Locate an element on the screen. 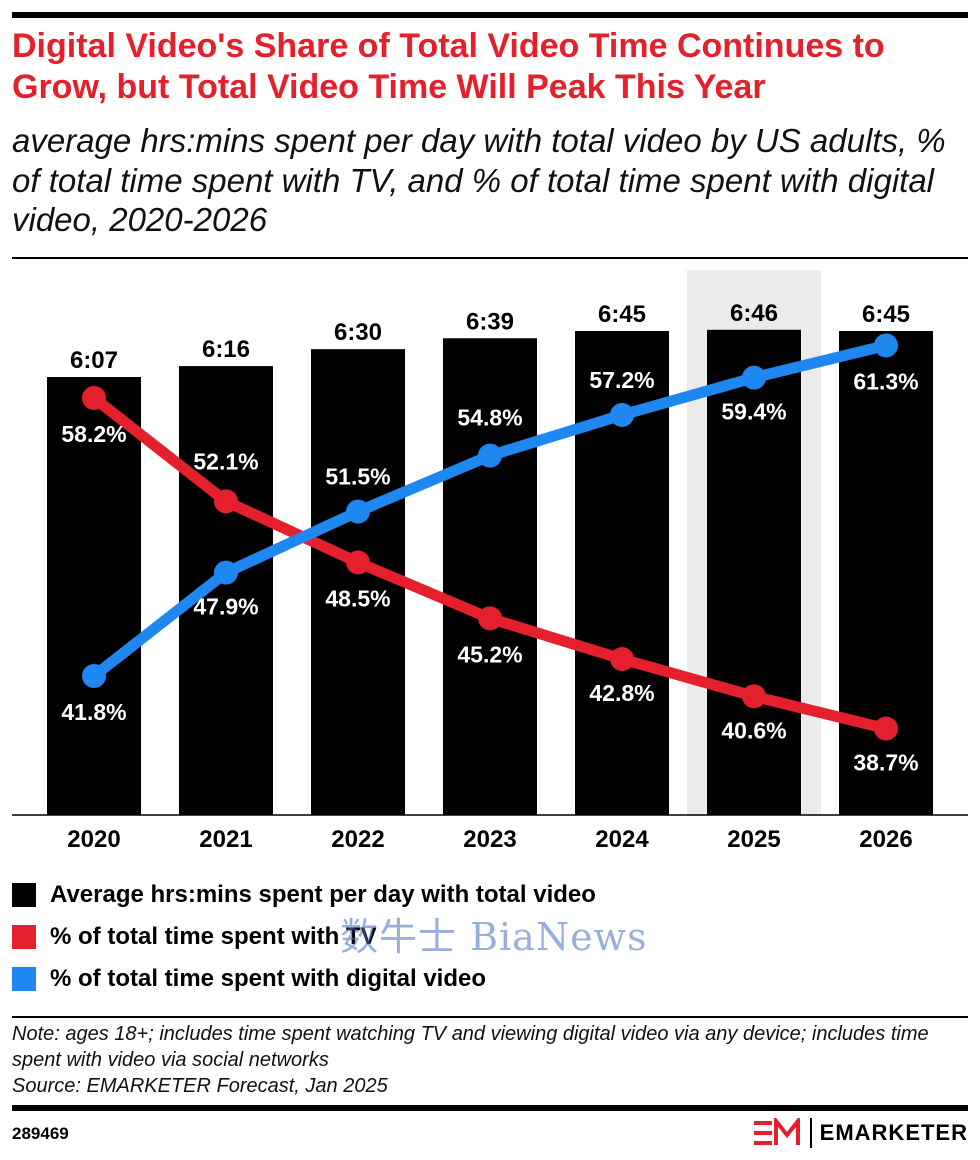 The width and height of the screenshot is (980, 1160). bar-label-2020: 6:07 is located at coordinates (94, 360).